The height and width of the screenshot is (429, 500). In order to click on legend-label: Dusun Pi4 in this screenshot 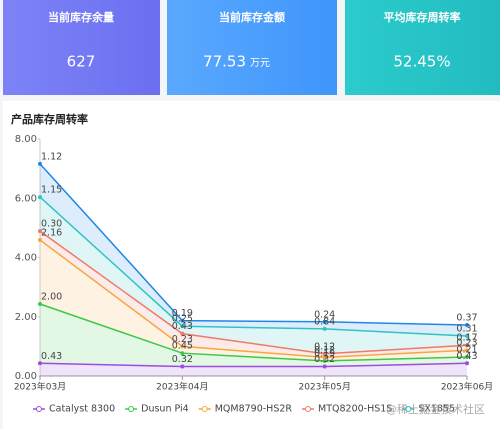, I will do `click(165, 409)`.